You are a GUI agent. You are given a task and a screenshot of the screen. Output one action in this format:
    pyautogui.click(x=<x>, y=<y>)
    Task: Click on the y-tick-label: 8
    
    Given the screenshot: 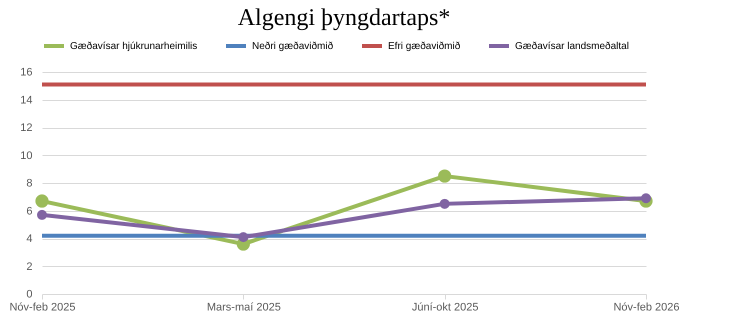 What is the action you would take?
    pyautogui.click(x=29, y=184)
    